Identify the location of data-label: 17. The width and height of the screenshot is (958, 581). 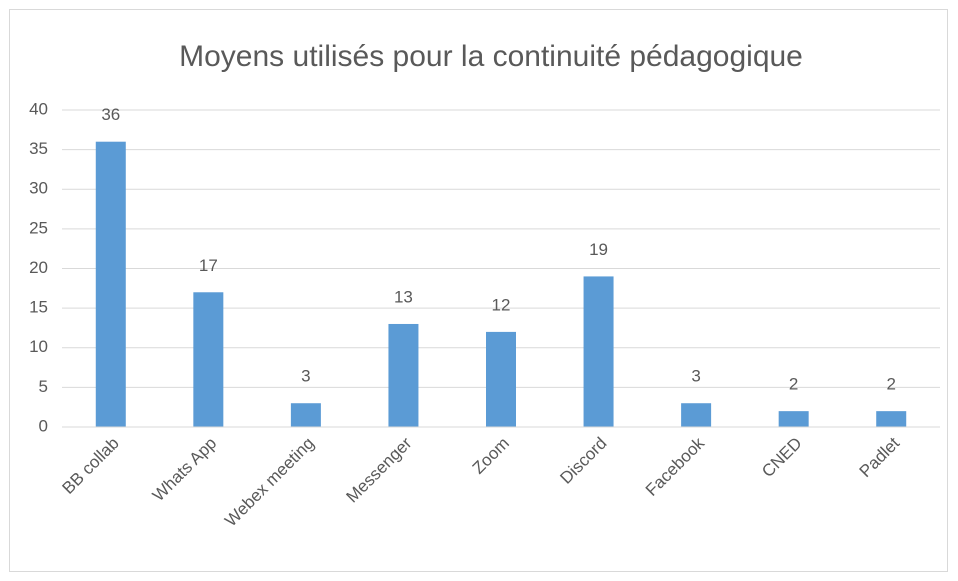
(208, 265).